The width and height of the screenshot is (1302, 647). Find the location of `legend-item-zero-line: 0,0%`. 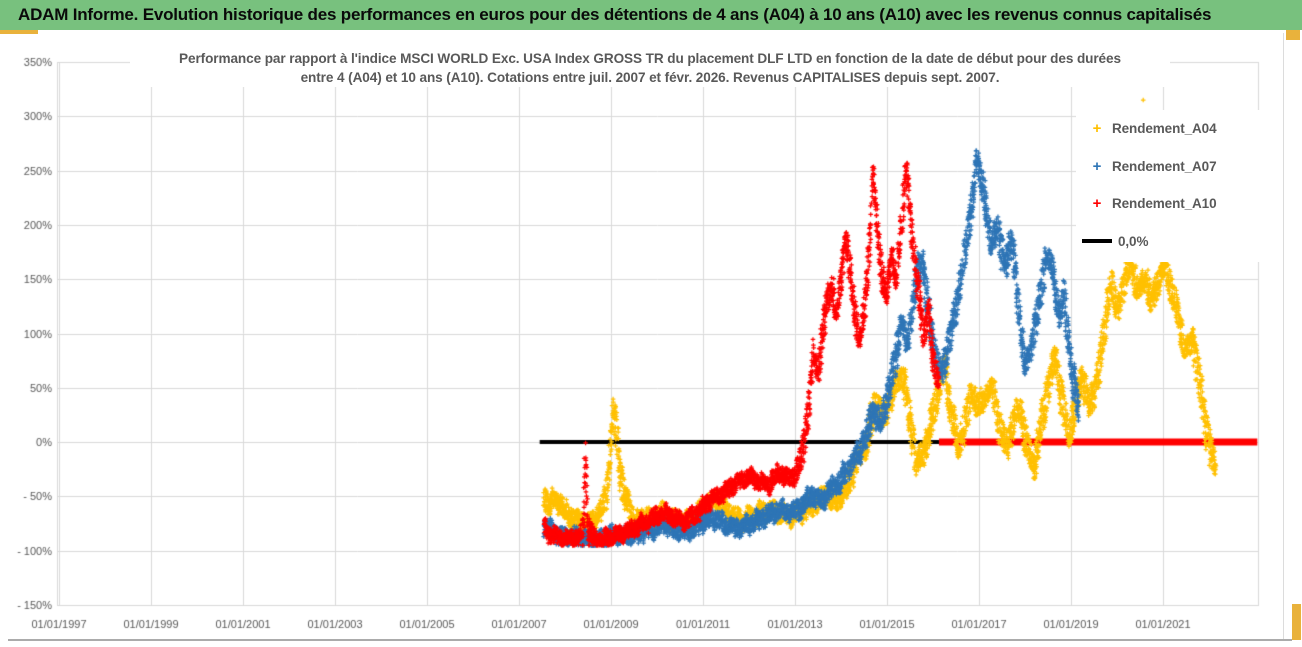

legend-item-zero-line: 0,0% is located at coordinates (1169, 242).